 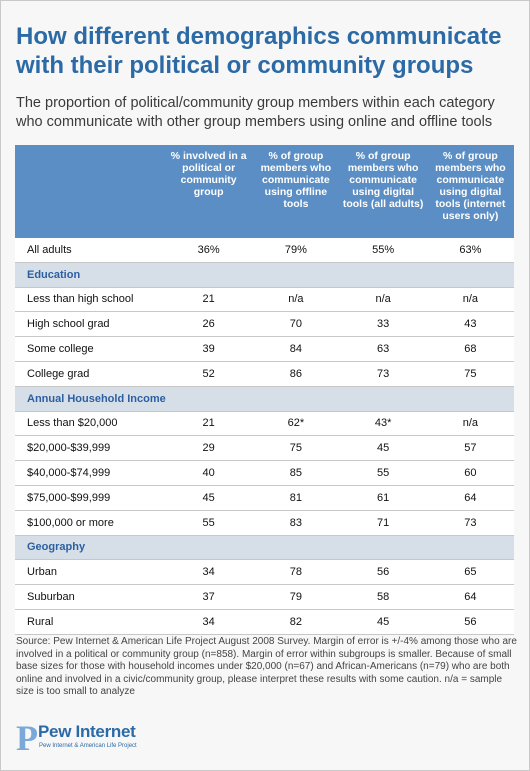 I want to click on table-cell: 82, so click(x=296, y=622).